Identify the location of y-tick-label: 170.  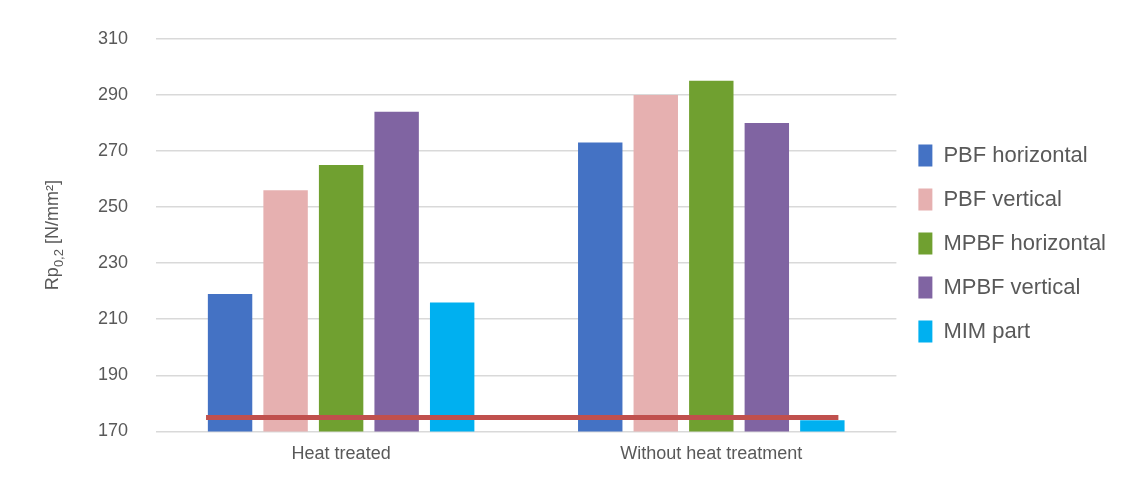
(113, 430).